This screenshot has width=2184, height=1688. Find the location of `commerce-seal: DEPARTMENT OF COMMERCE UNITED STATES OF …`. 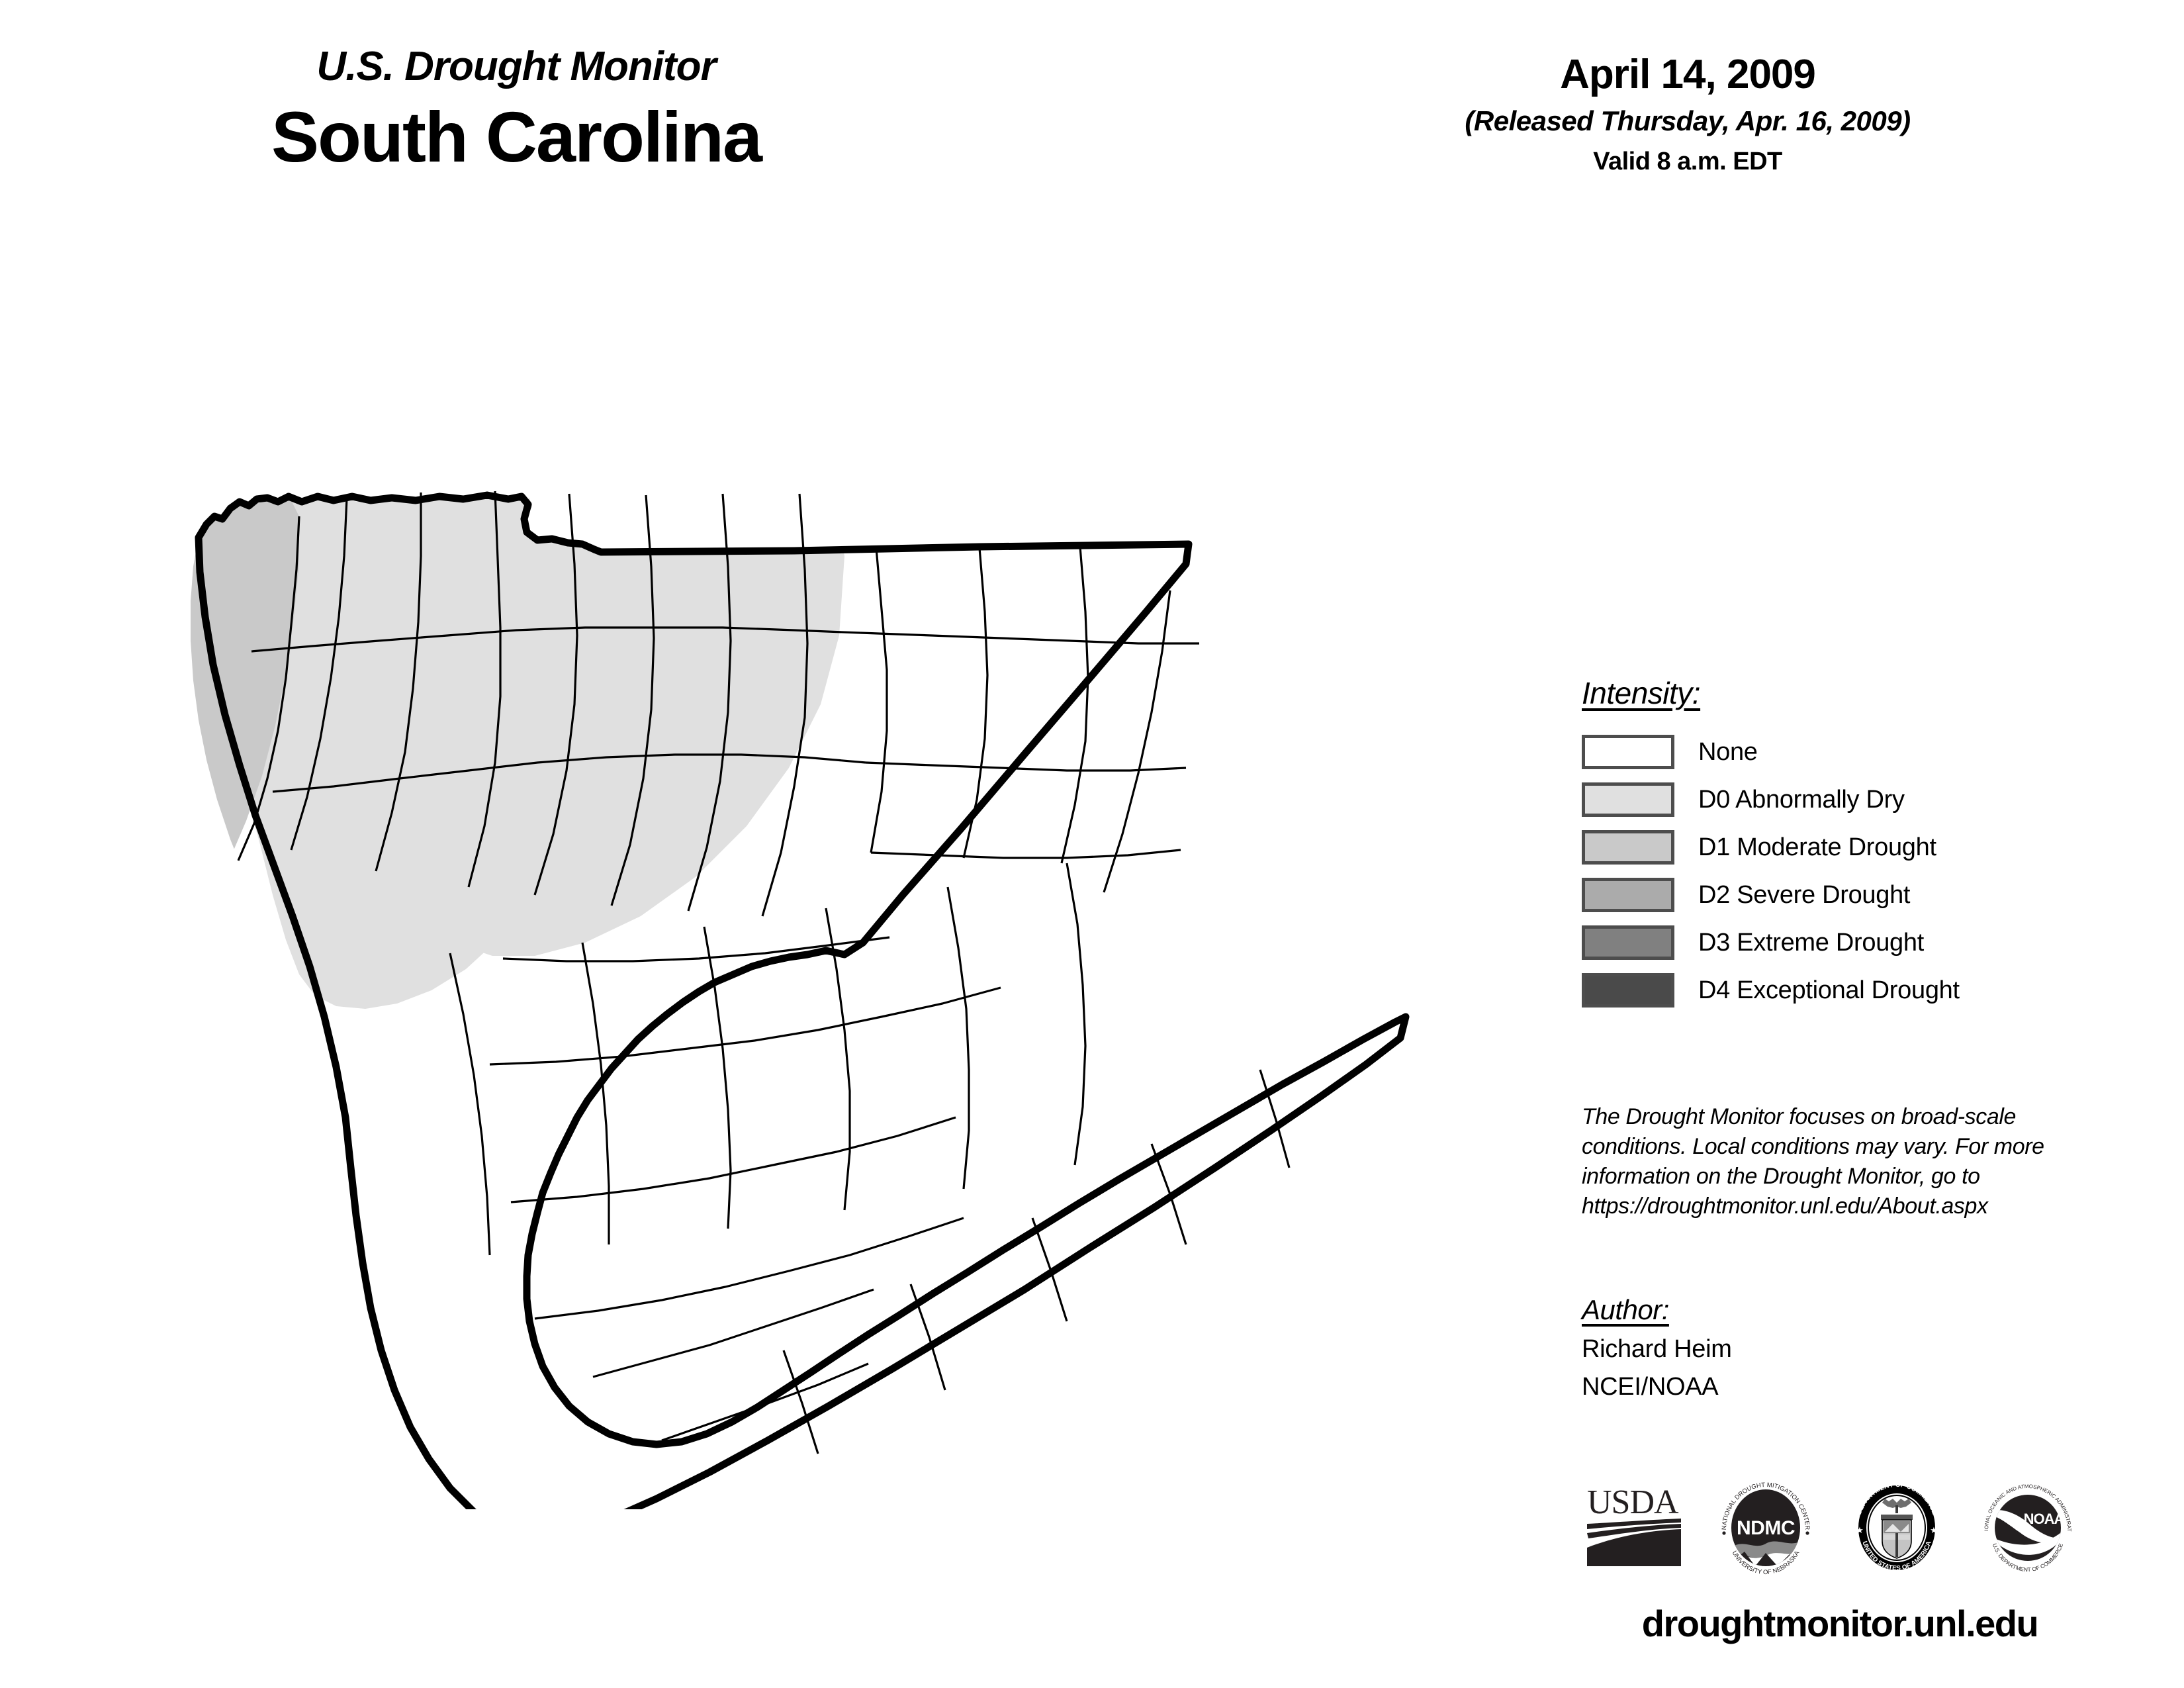

commerce-seal: DEPARTMENT OF COMMERCE UNITED STATES OF … is located at coordinates (1897, 1529).